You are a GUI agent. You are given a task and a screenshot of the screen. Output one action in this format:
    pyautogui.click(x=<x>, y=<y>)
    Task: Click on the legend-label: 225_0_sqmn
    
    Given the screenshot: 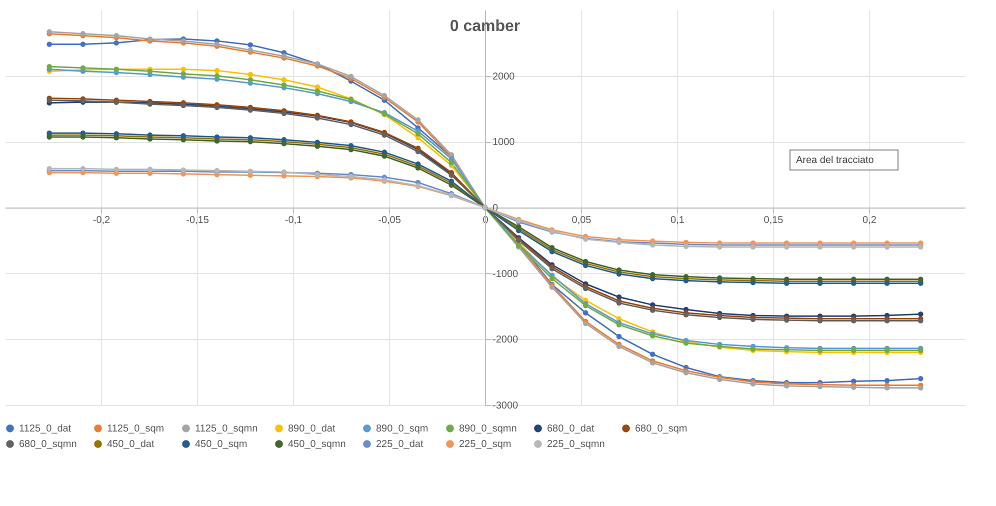 What is the action you would take?
    pyautogui.click(x=576, y=444)
    